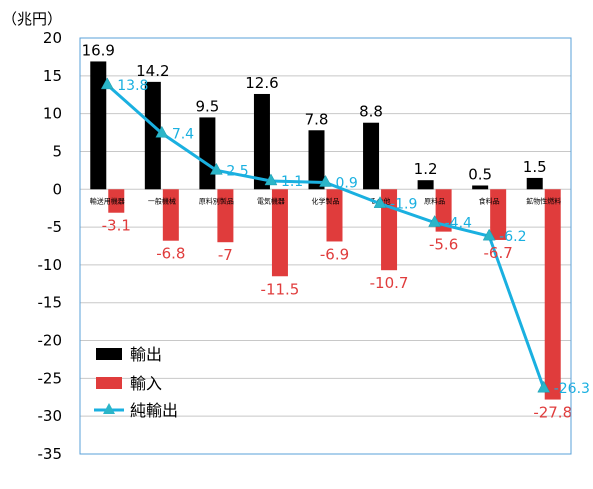 Image resolution: width=593 pixels, height=489 pixels. I want to click on y-tick-label: 5, so click(57, 151).